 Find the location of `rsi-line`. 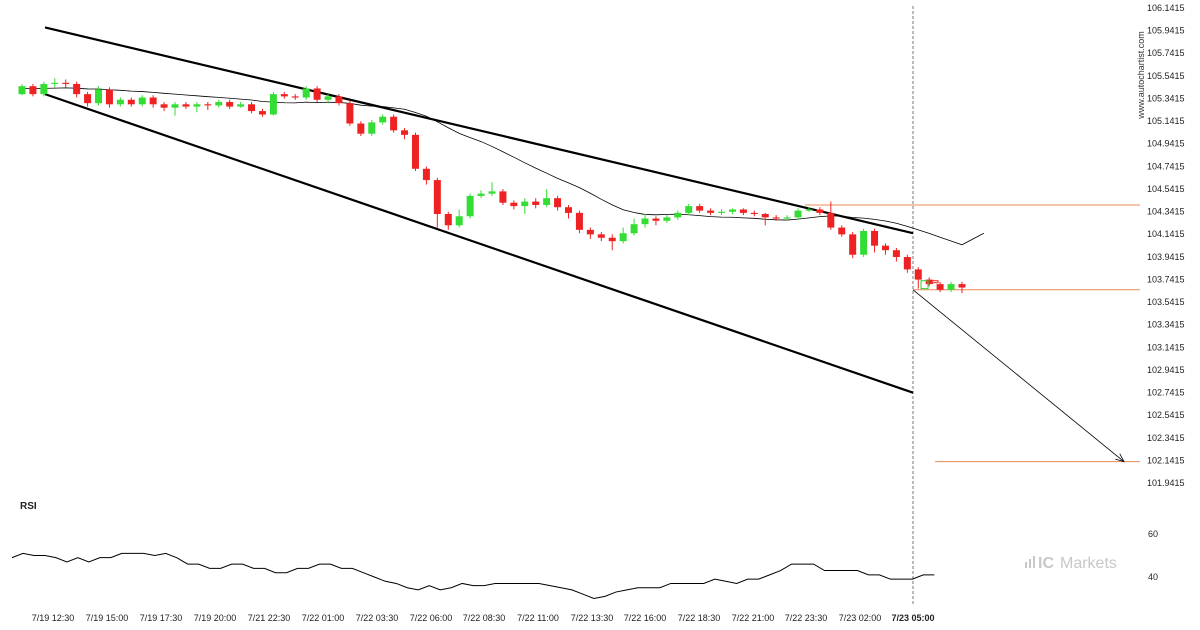

rsi-line is located at coordinates (473, 576).